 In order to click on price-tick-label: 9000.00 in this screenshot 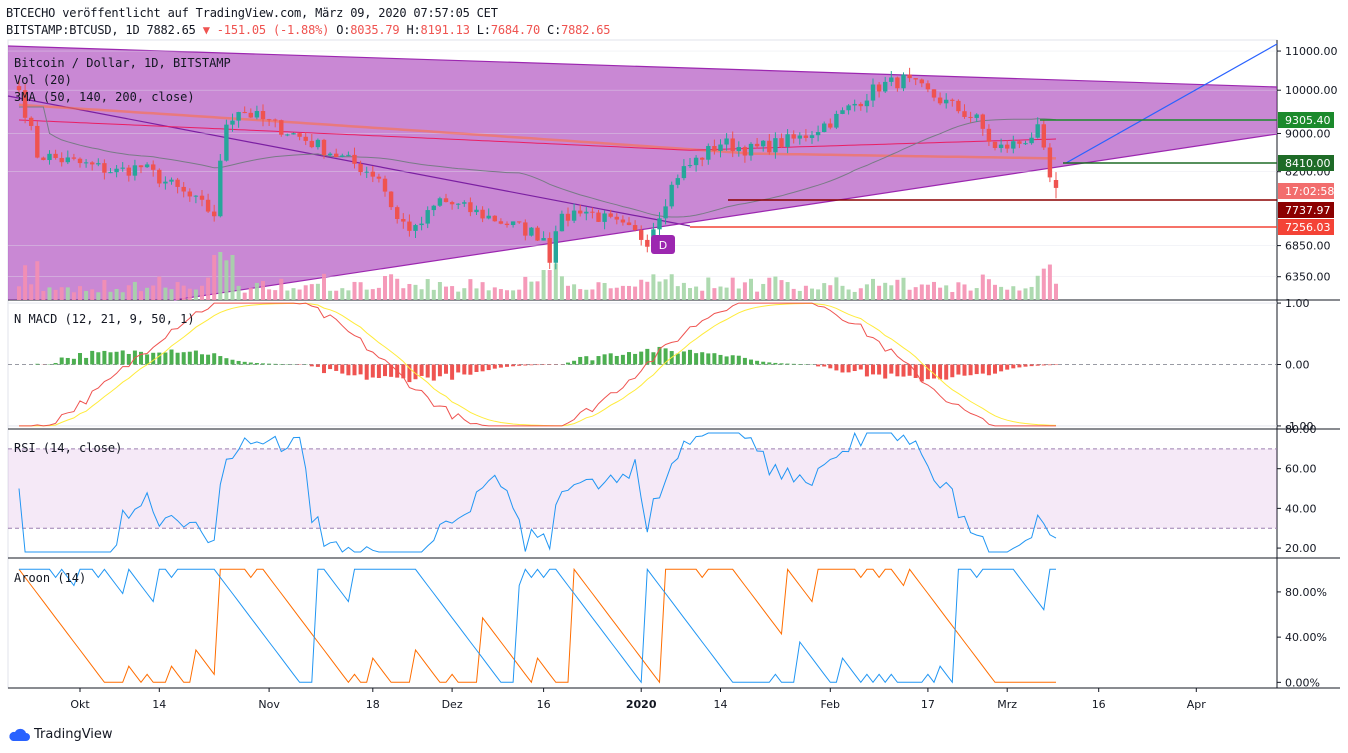, I will do `click(1308, 133)`.